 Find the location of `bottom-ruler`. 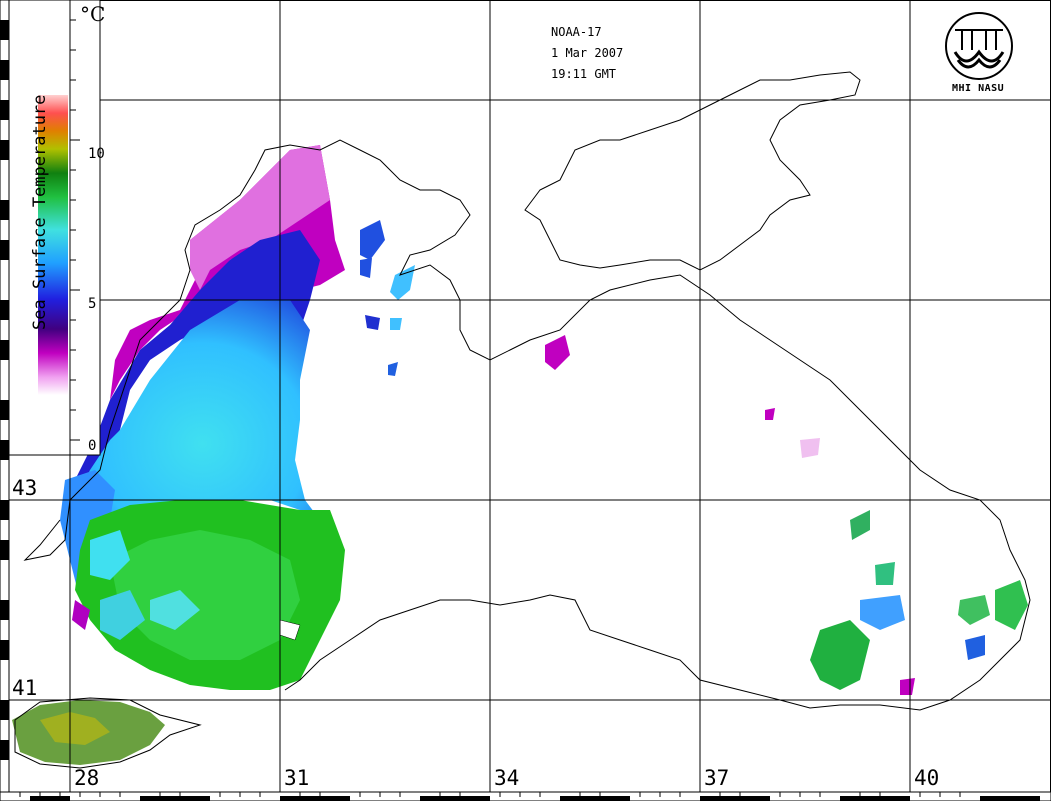

bottom-ruler is located at coordinates (525, 796).